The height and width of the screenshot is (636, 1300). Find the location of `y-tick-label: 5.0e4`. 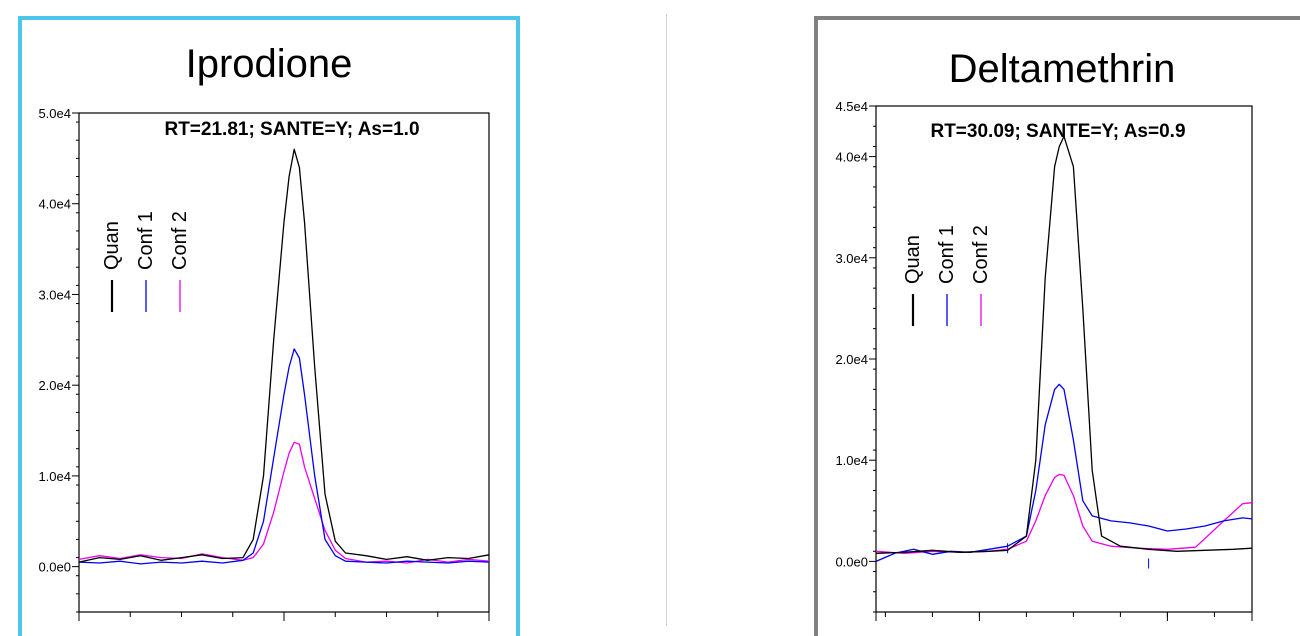

y-tick-label: 5.0e4 is located at coordinates (54, 113).